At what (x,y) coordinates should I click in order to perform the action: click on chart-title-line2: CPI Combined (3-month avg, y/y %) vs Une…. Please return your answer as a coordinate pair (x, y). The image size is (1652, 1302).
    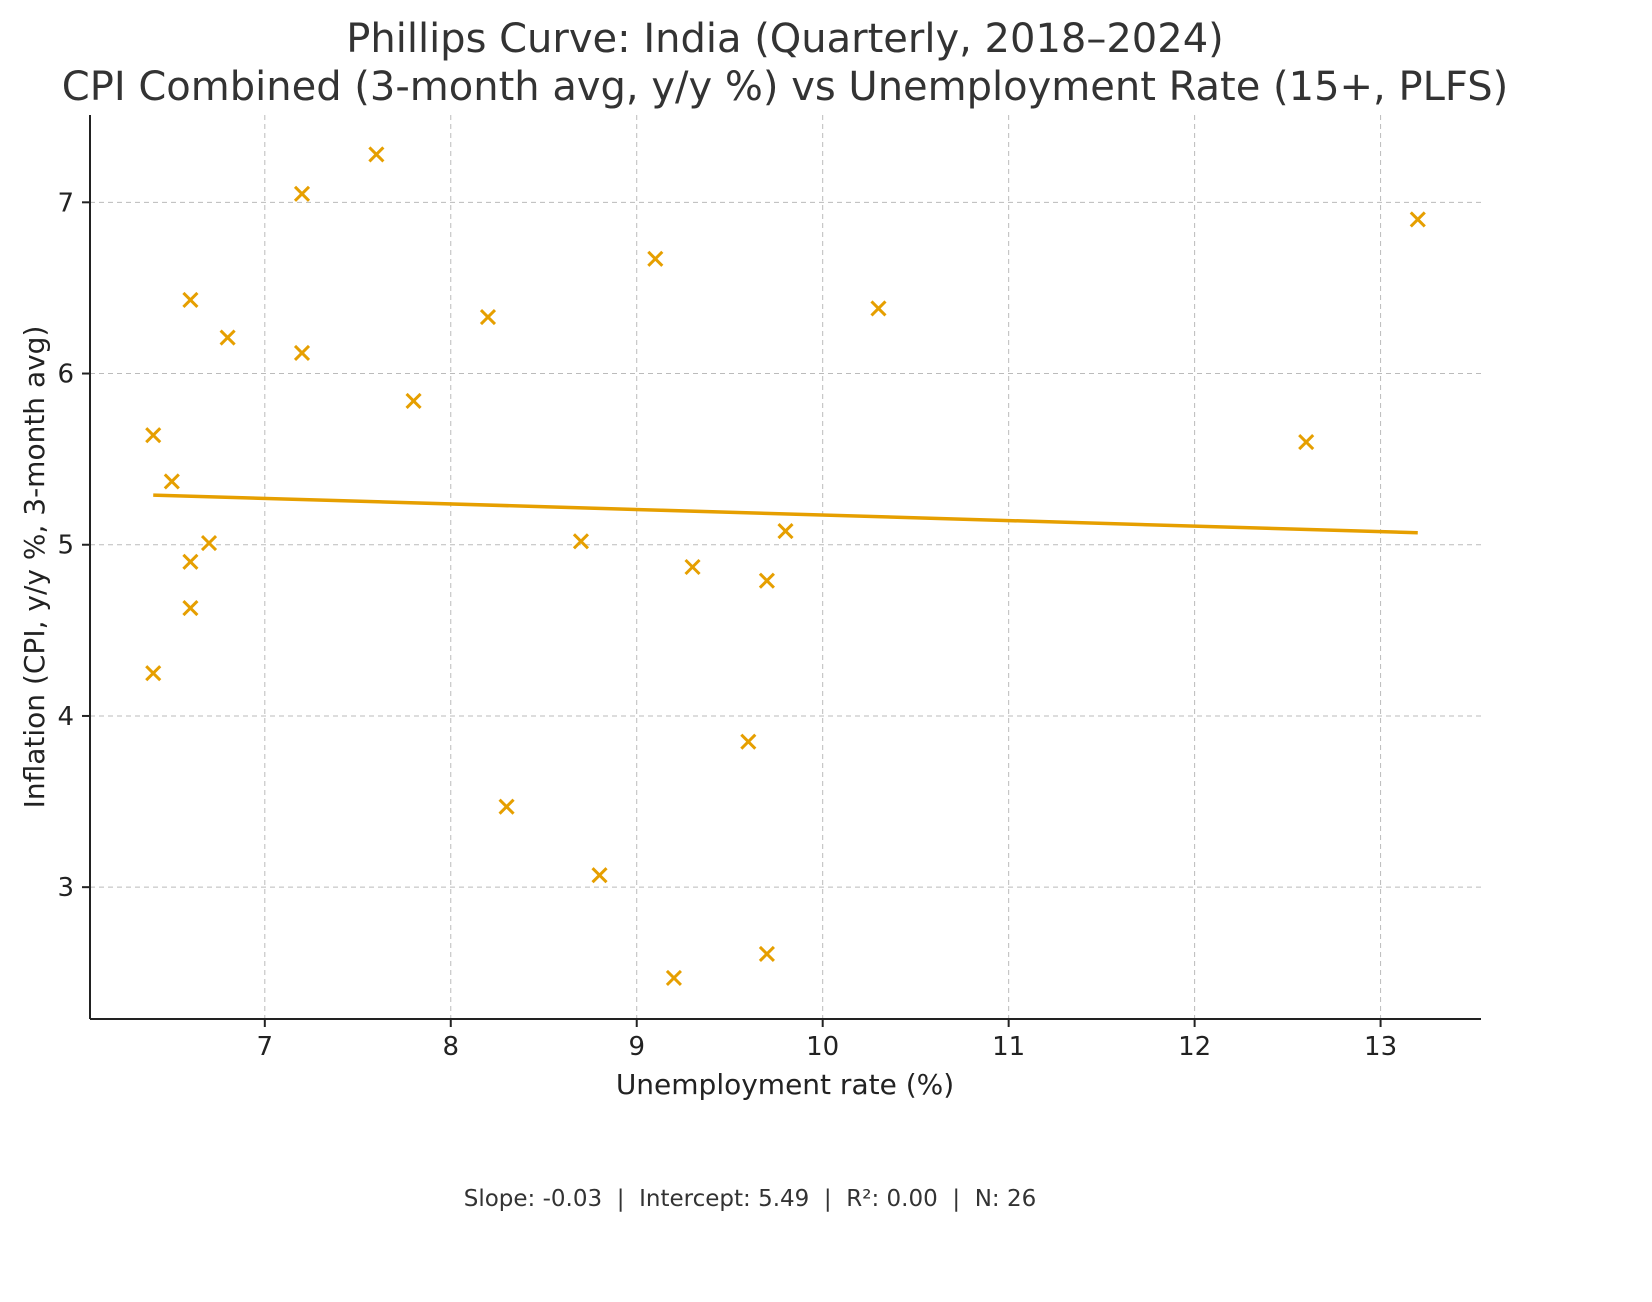
    Looking at the image, I should click on (785, 87).